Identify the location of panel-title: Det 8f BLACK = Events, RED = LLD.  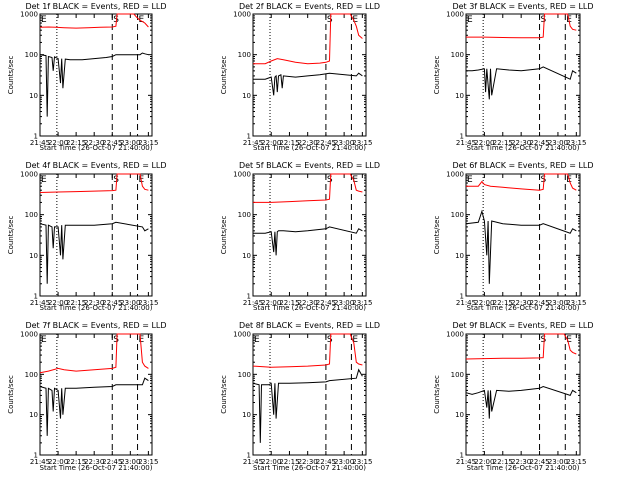
(309, 325).